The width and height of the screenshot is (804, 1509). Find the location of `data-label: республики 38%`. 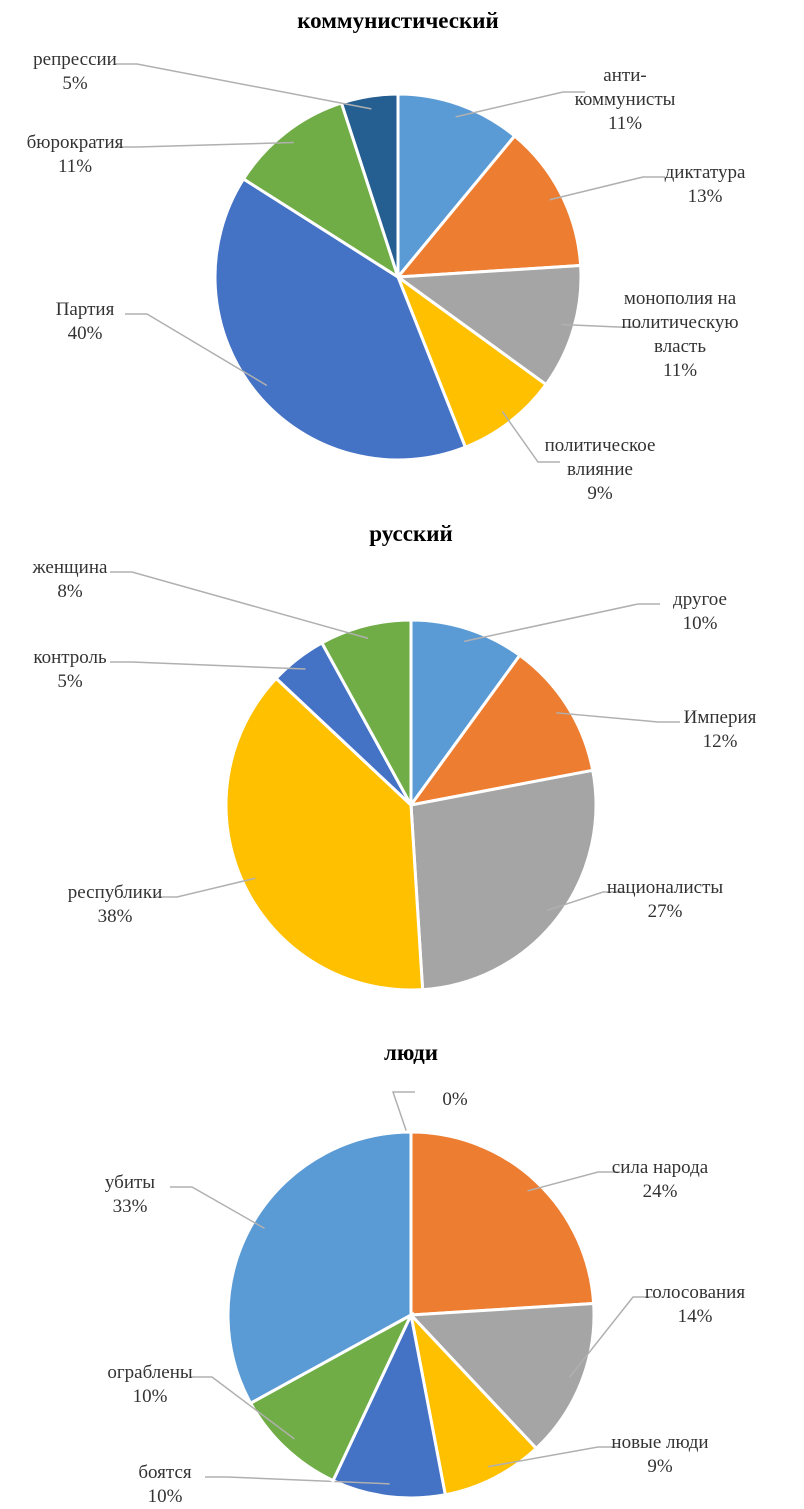

data-label: республики 38% is located at coordinates (115, 905).